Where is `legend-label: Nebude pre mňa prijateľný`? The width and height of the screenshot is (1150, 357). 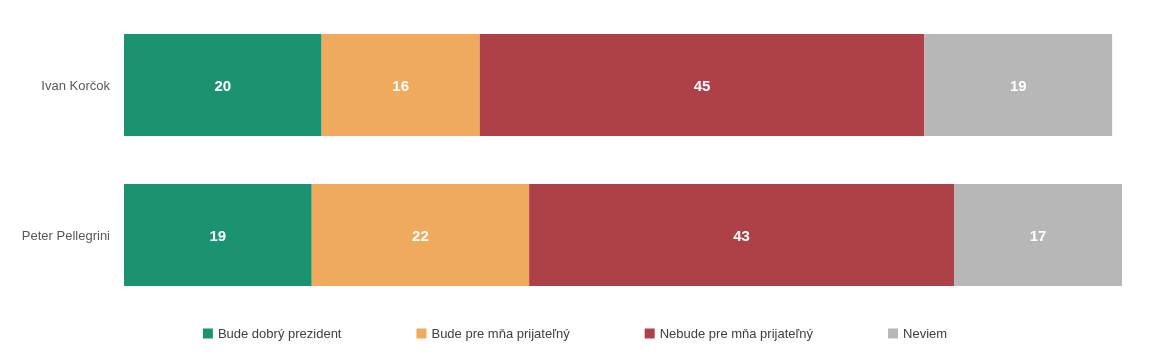
legend-label: Nebude pre mňa prijateľný is located at coordinates (736, 333).